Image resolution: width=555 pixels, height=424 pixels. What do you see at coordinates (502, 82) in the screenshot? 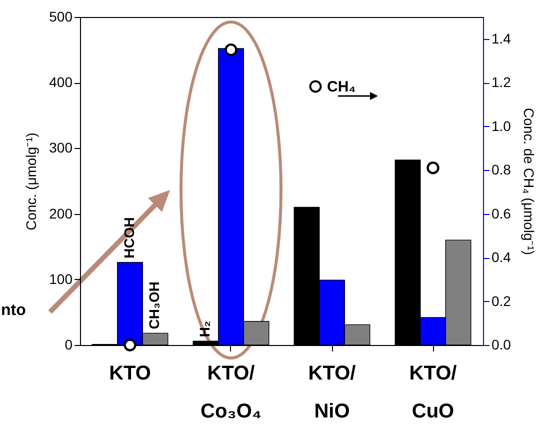
I see `y2-tick-label: 1.2` at bounding box center [502, 82].